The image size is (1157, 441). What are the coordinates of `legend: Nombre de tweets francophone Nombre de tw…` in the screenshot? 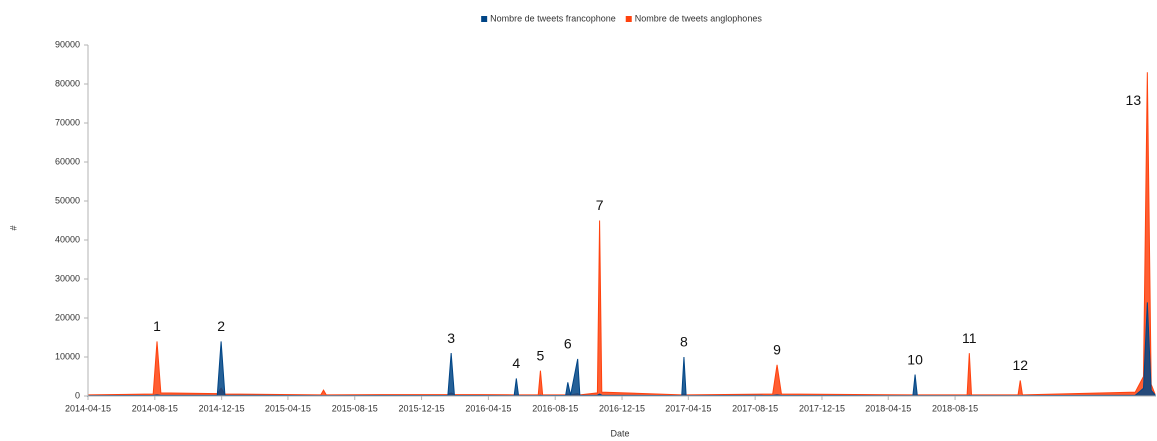 It's located at (621, 18).